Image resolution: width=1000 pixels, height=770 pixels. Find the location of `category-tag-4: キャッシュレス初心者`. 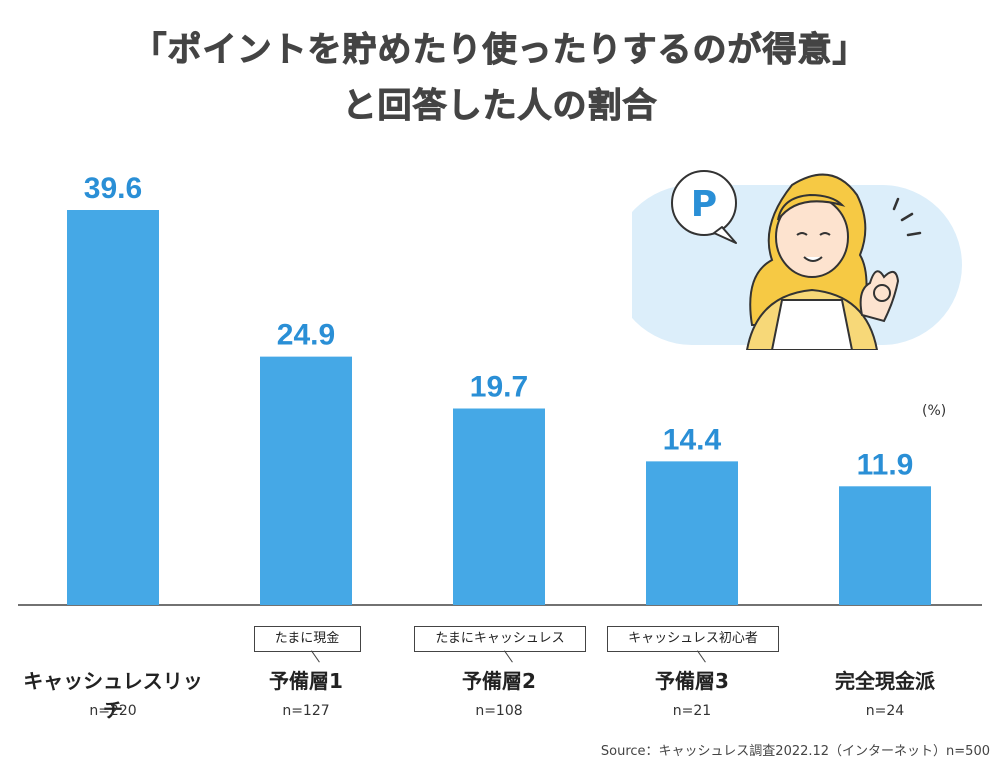

category-tag-4: キャッシュレス初心者 is located at coordinates (693, 639).